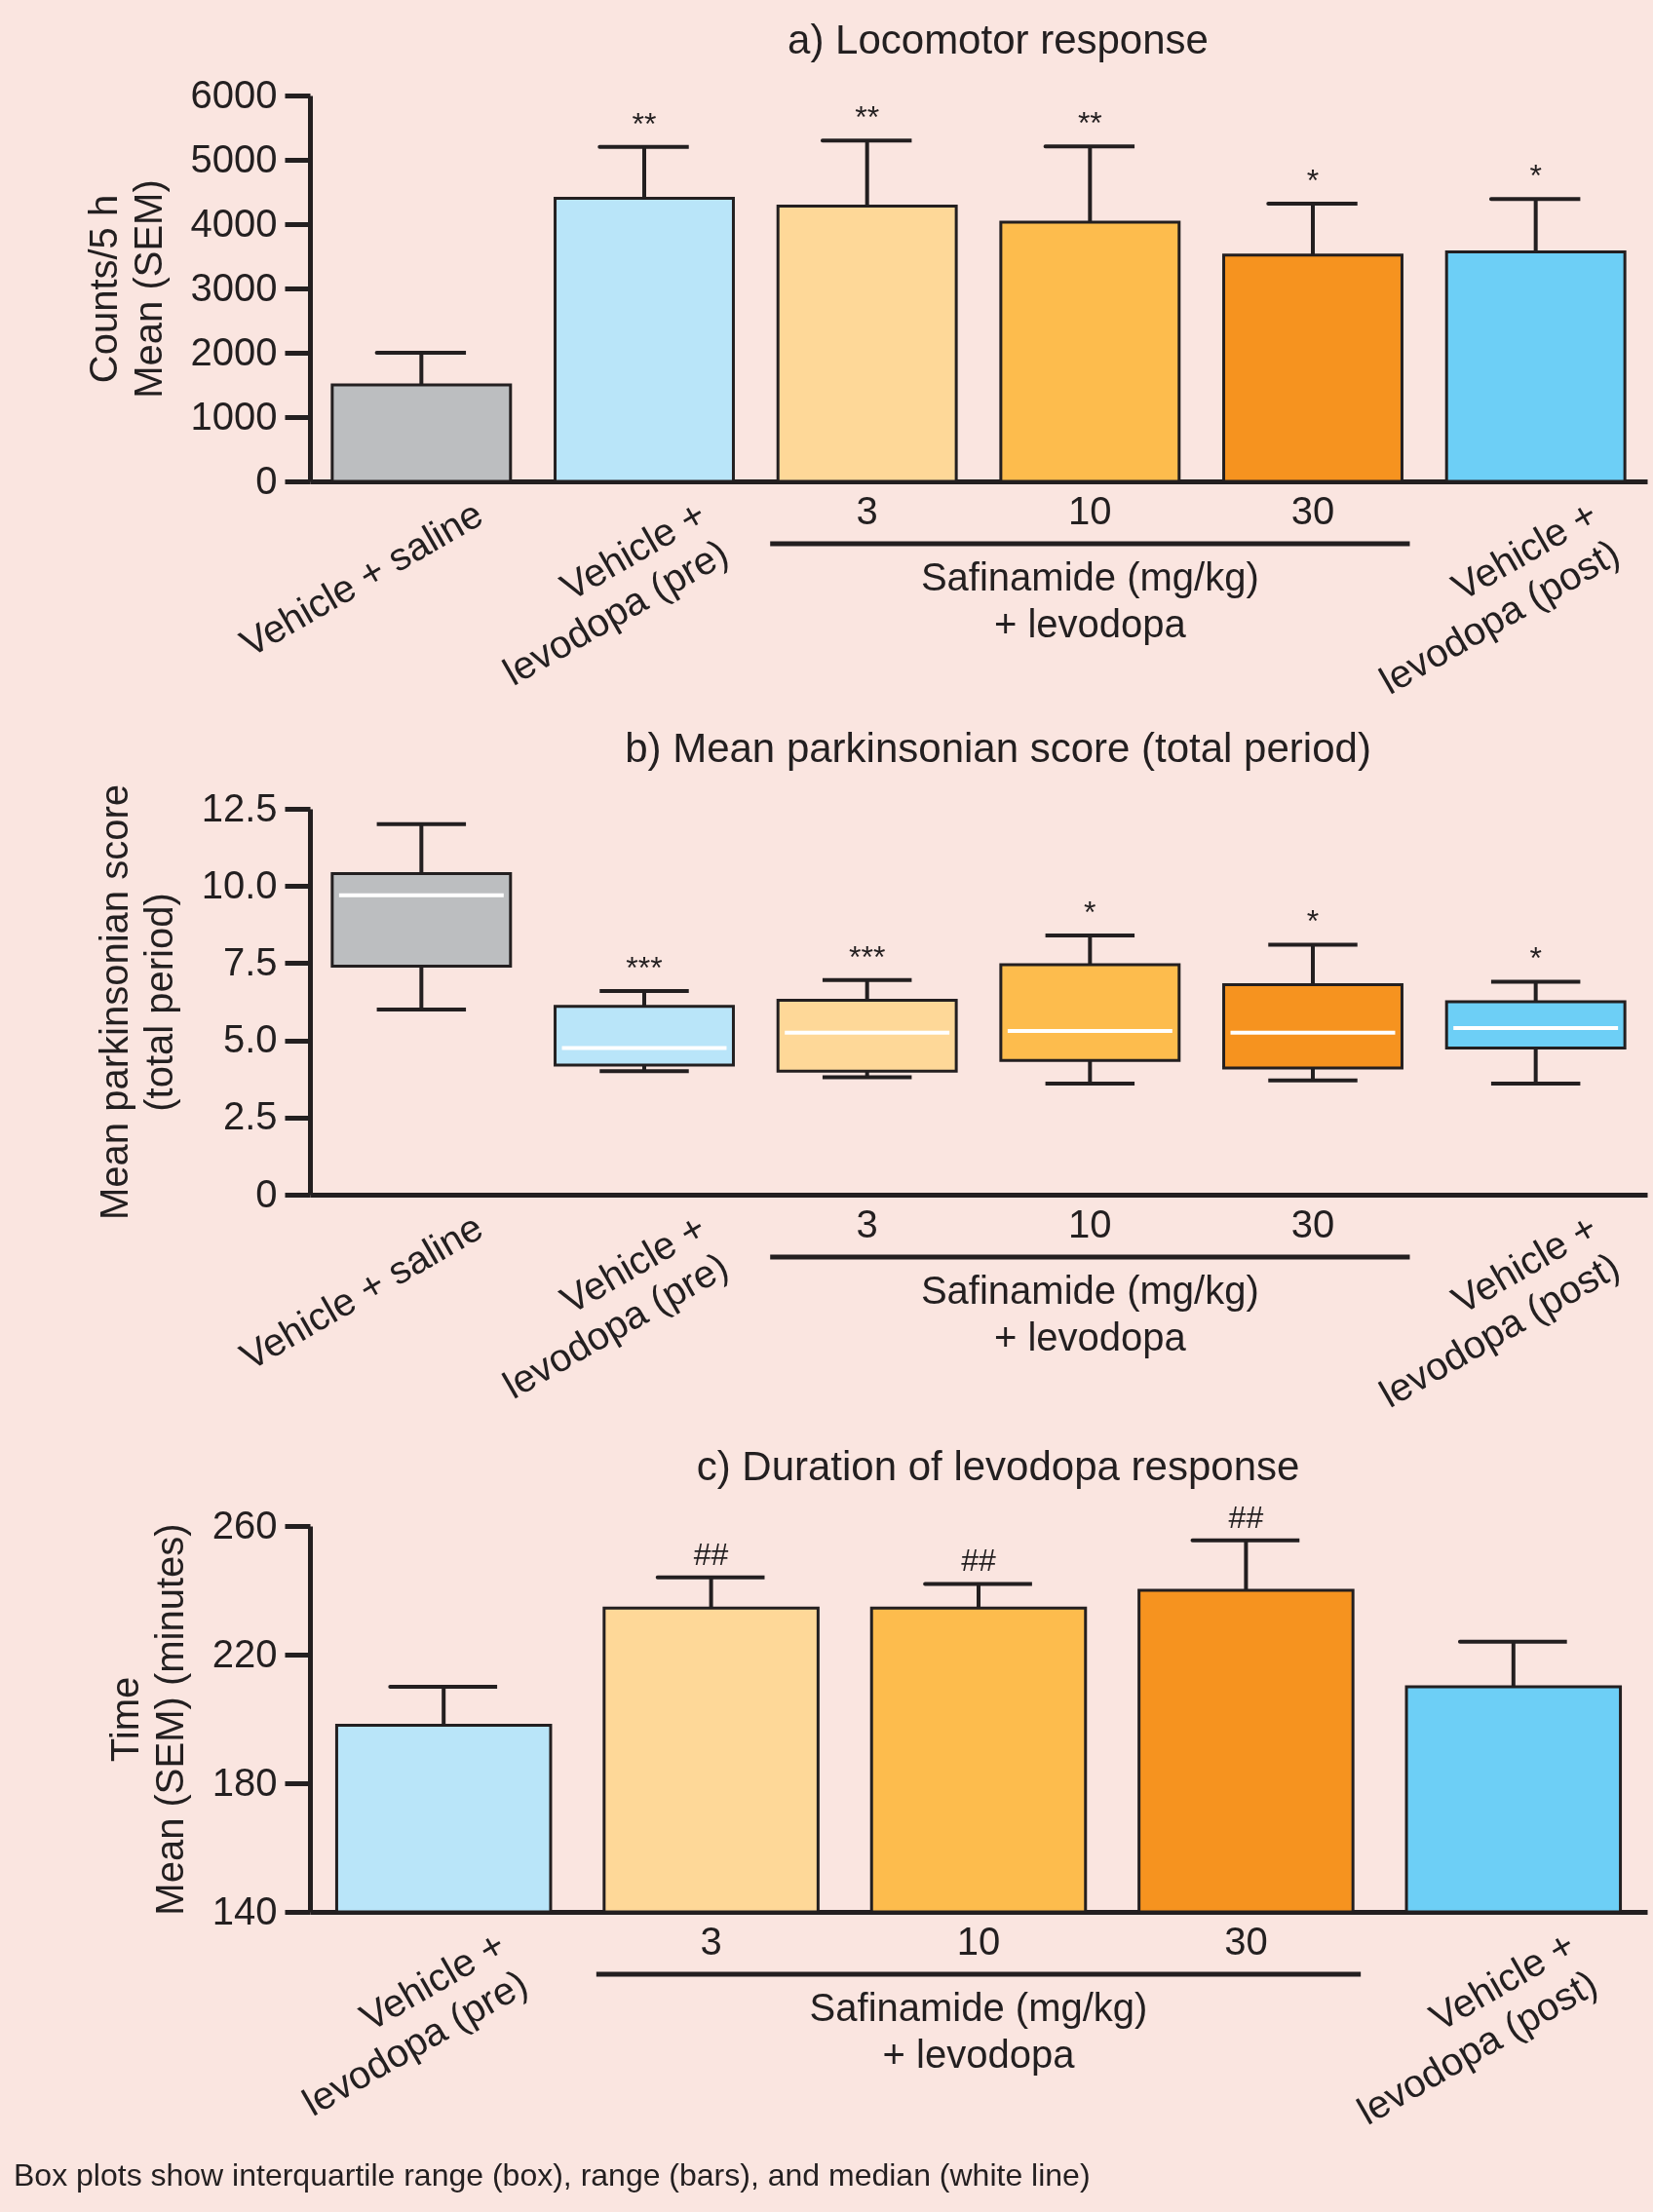  What do you see at coordinates (250, 961) in the screenshot?
I see `y-tick-label: 7.5` at bounding box center [250, 961].